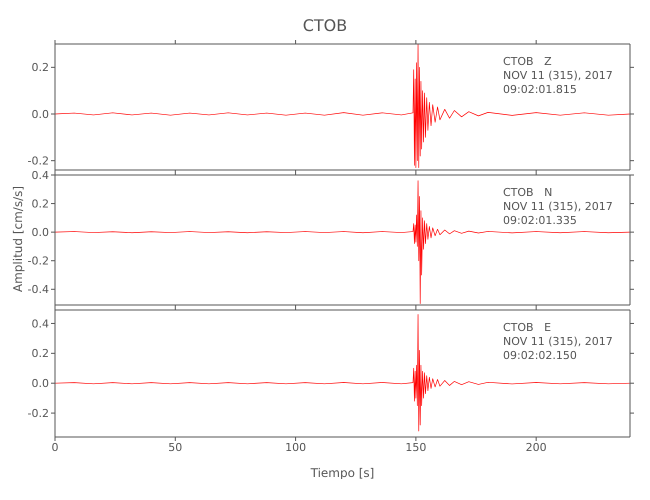 The width and height of the screenshot is (650, 500). Describe the element at coordinates (536, 447) in the screenshot. I see `x-tick-label: 200` at that location.